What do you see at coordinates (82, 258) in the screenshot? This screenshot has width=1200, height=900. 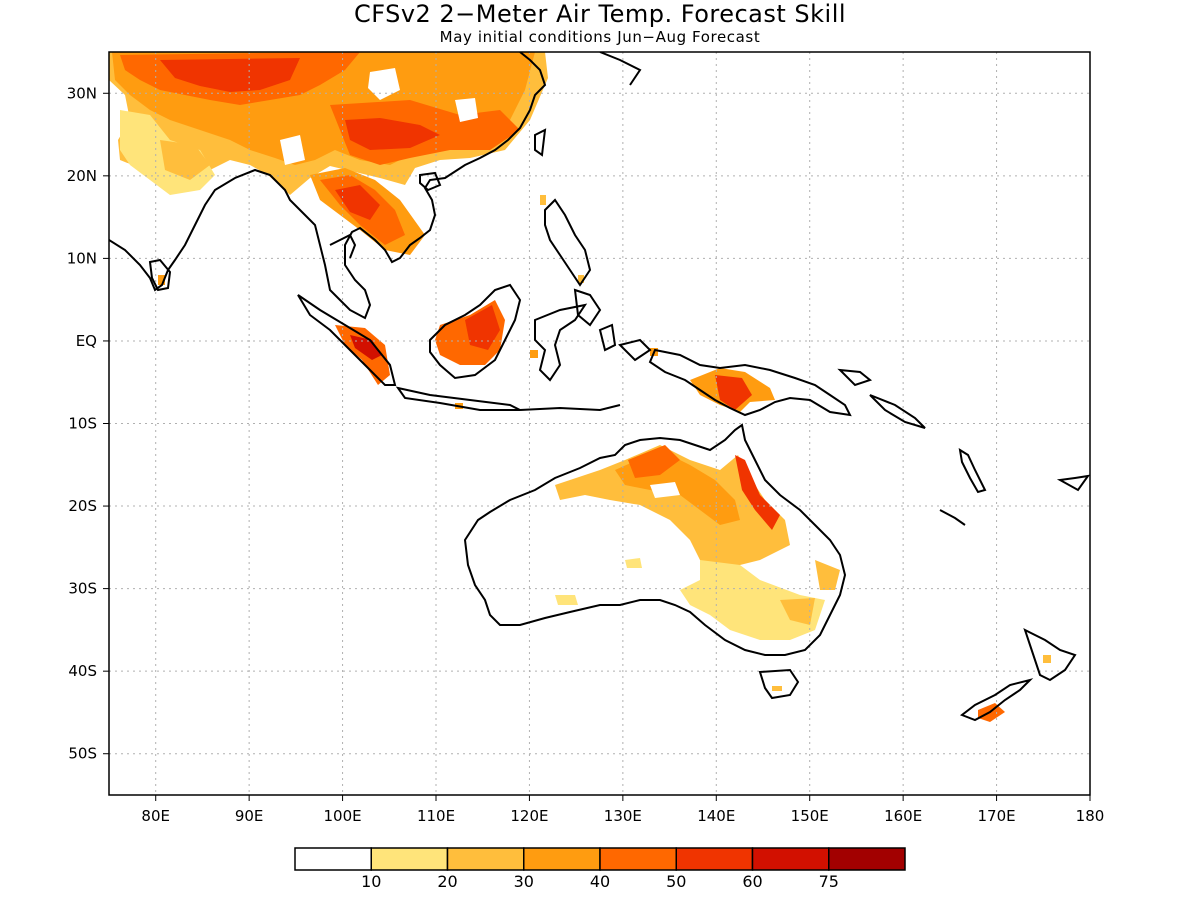 I see `lat-tick-label: 10N` at bounding box center [82, 258].